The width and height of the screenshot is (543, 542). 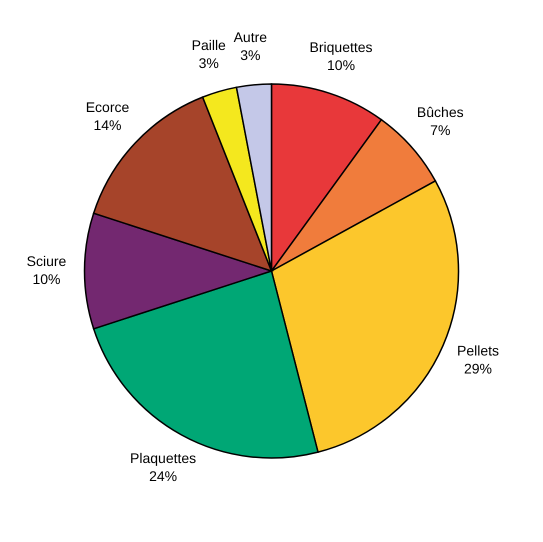 What do you see at coordinates (251, 37) in the screenshot?
I see `slice-label: Autre` at bounding box center [251, 37].